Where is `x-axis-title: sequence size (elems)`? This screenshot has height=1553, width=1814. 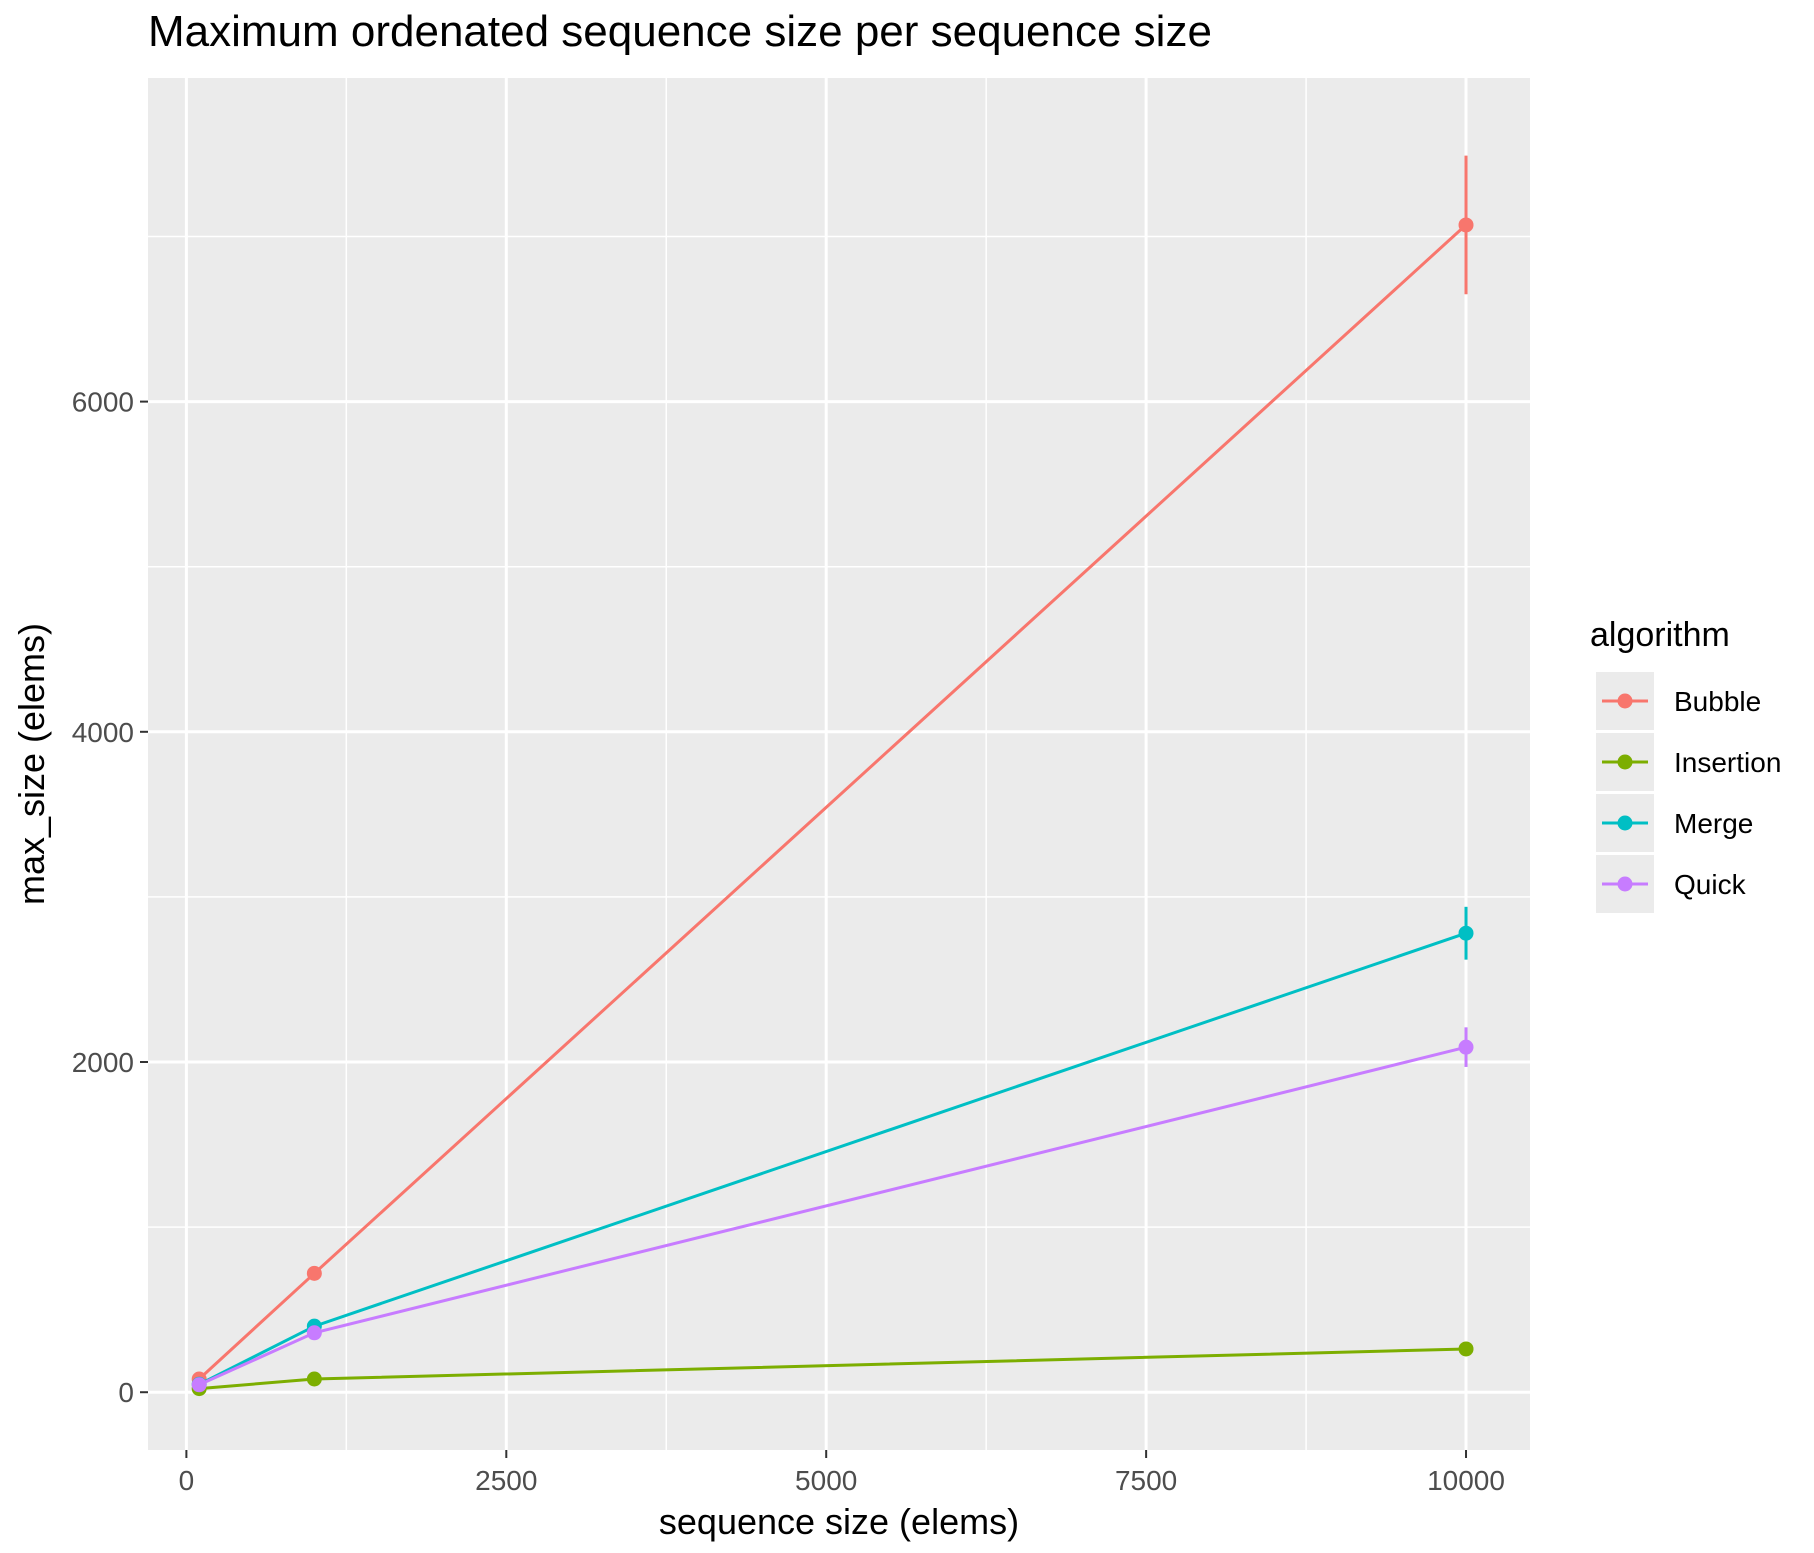 x-axis-title: sequence size (elems) is located at coordinates (839, 1521).